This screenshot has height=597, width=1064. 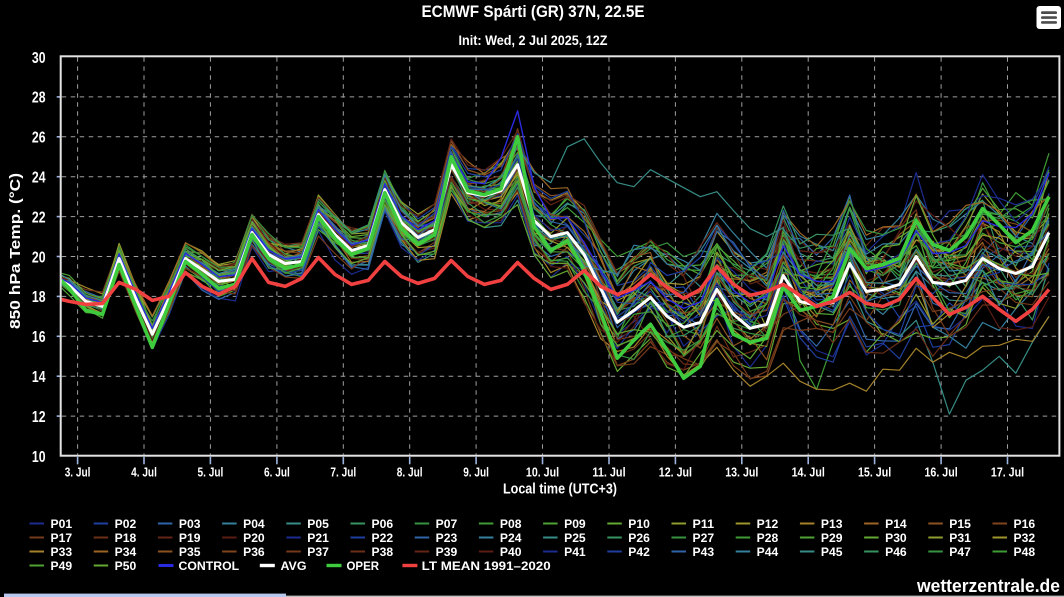 What do you see at coordinates (383, 524) in the screenshot?
I see `svg-text: P06` at bounding box center [383, 524].